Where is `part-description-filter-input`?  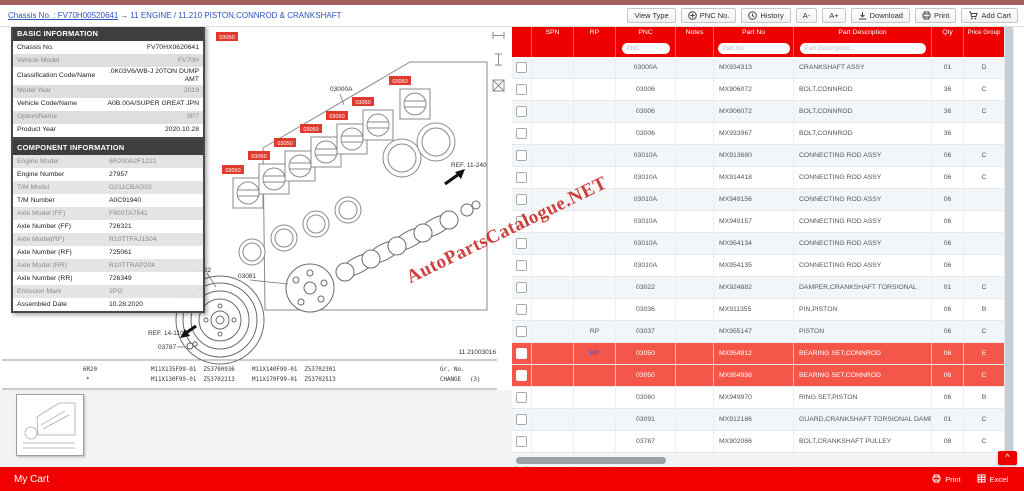
part-description-filter-input is located at coordinates (862, 48).